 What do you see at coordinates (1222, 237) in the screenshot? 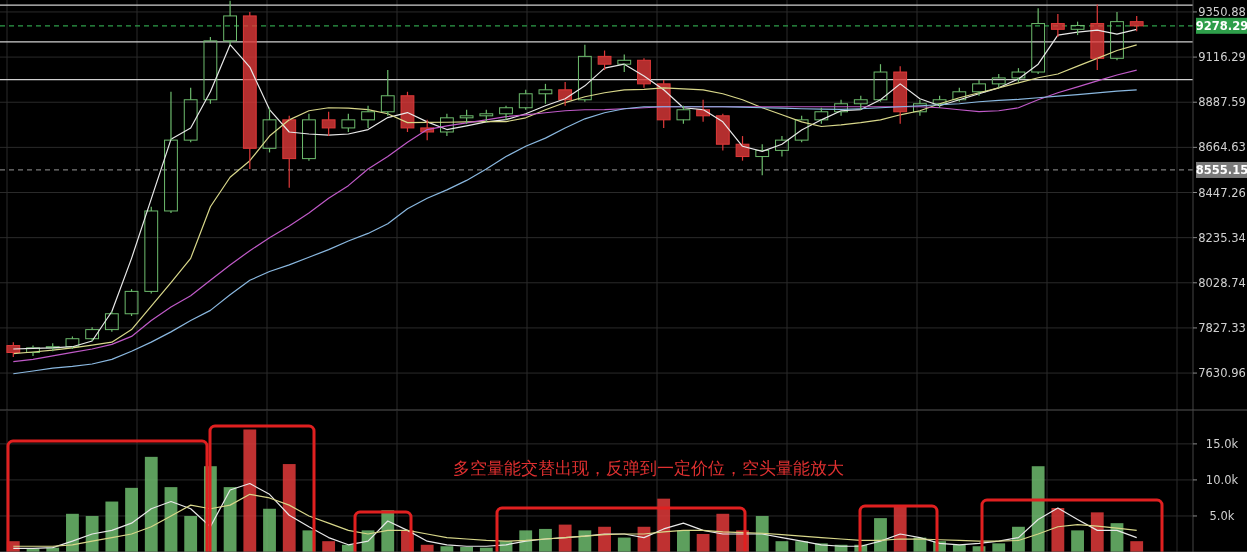
I see `y-tick-label: 8235.34` at bounding box center [1222, 237].